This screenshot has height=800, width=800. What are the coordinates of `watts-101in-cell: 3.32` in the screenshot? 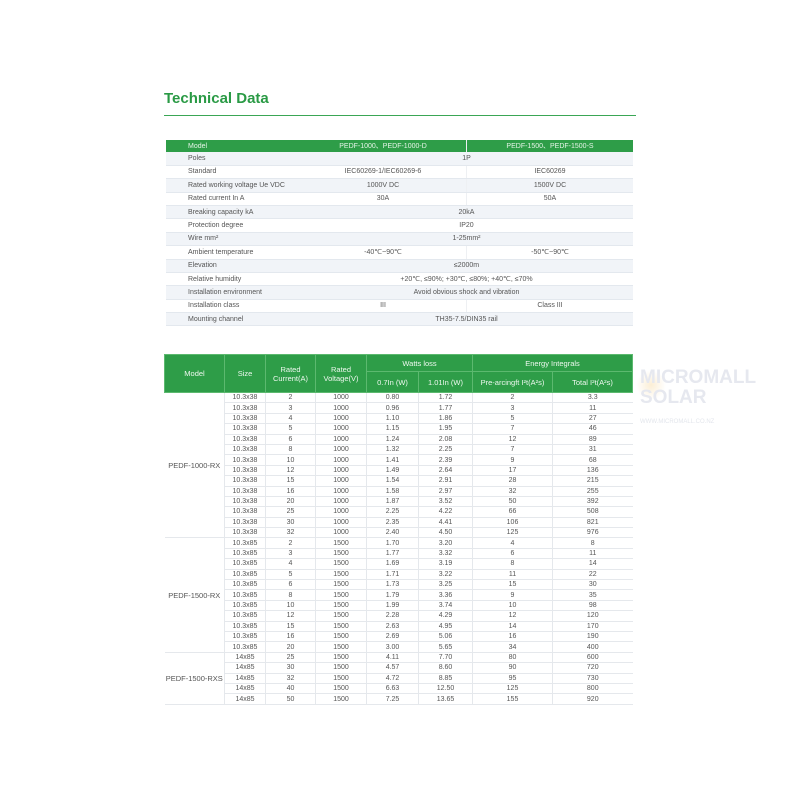 It's located at (445, 554).